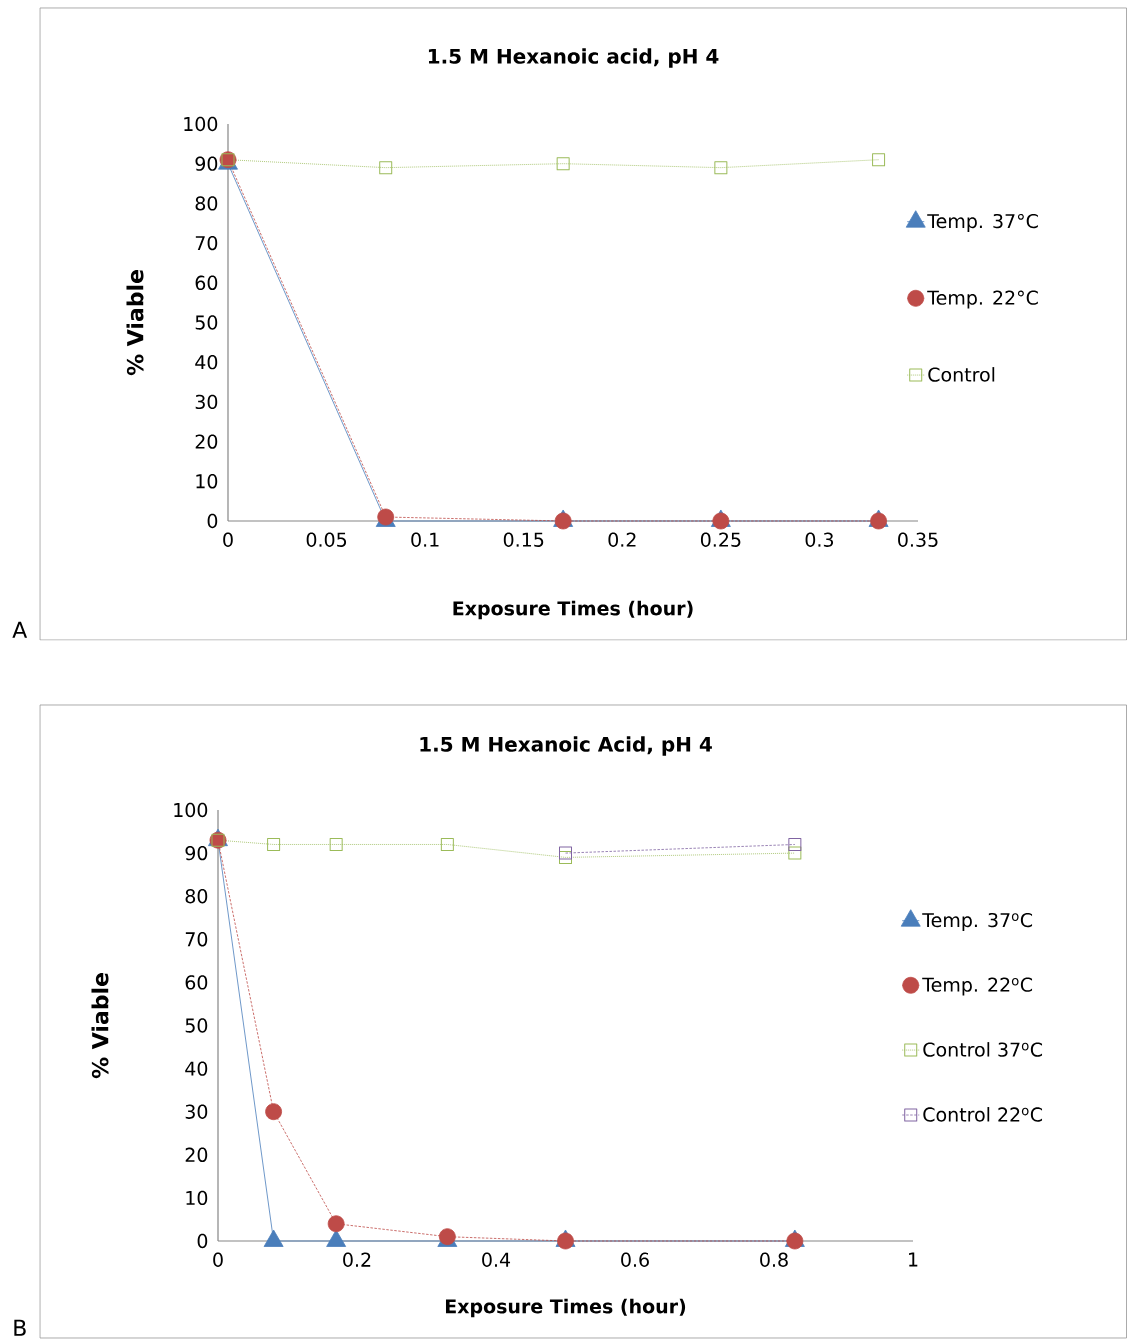 The image size is (1127, 1340). Describe the element at coordinates (819, 539) in the screenshot. I see `x-tick-label: 0.3` at that location.